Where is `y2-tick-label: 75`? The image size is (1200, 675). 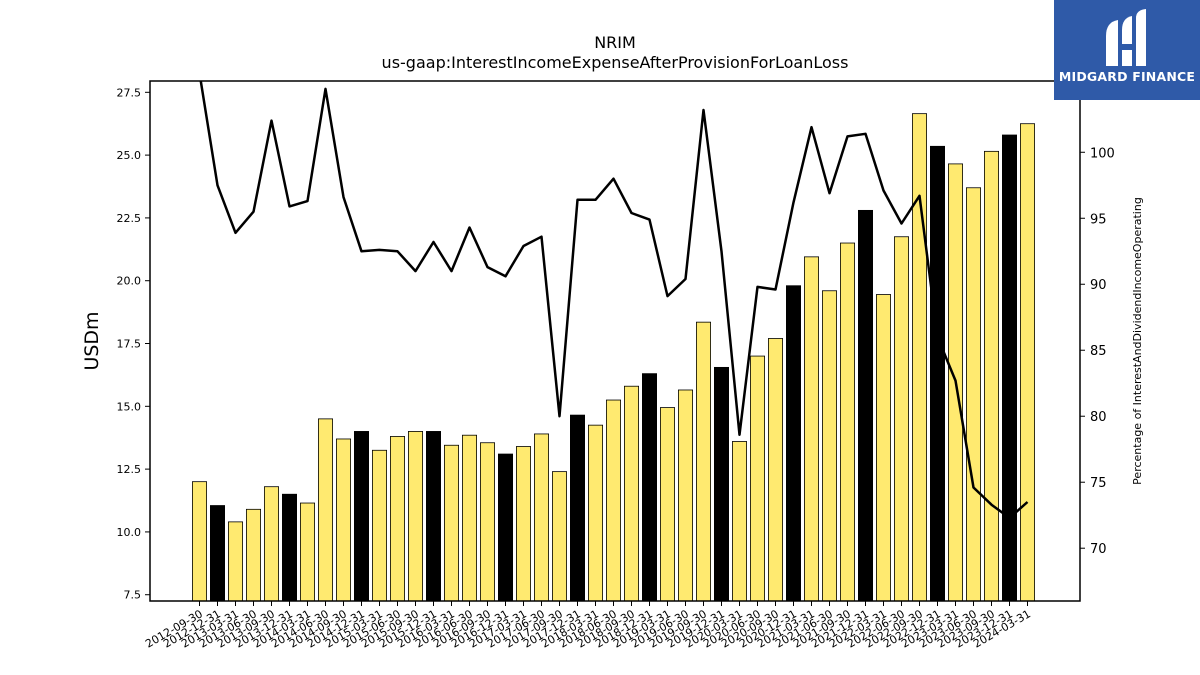 y2-tick-label: 75 is located at coordinates (1098, 483).